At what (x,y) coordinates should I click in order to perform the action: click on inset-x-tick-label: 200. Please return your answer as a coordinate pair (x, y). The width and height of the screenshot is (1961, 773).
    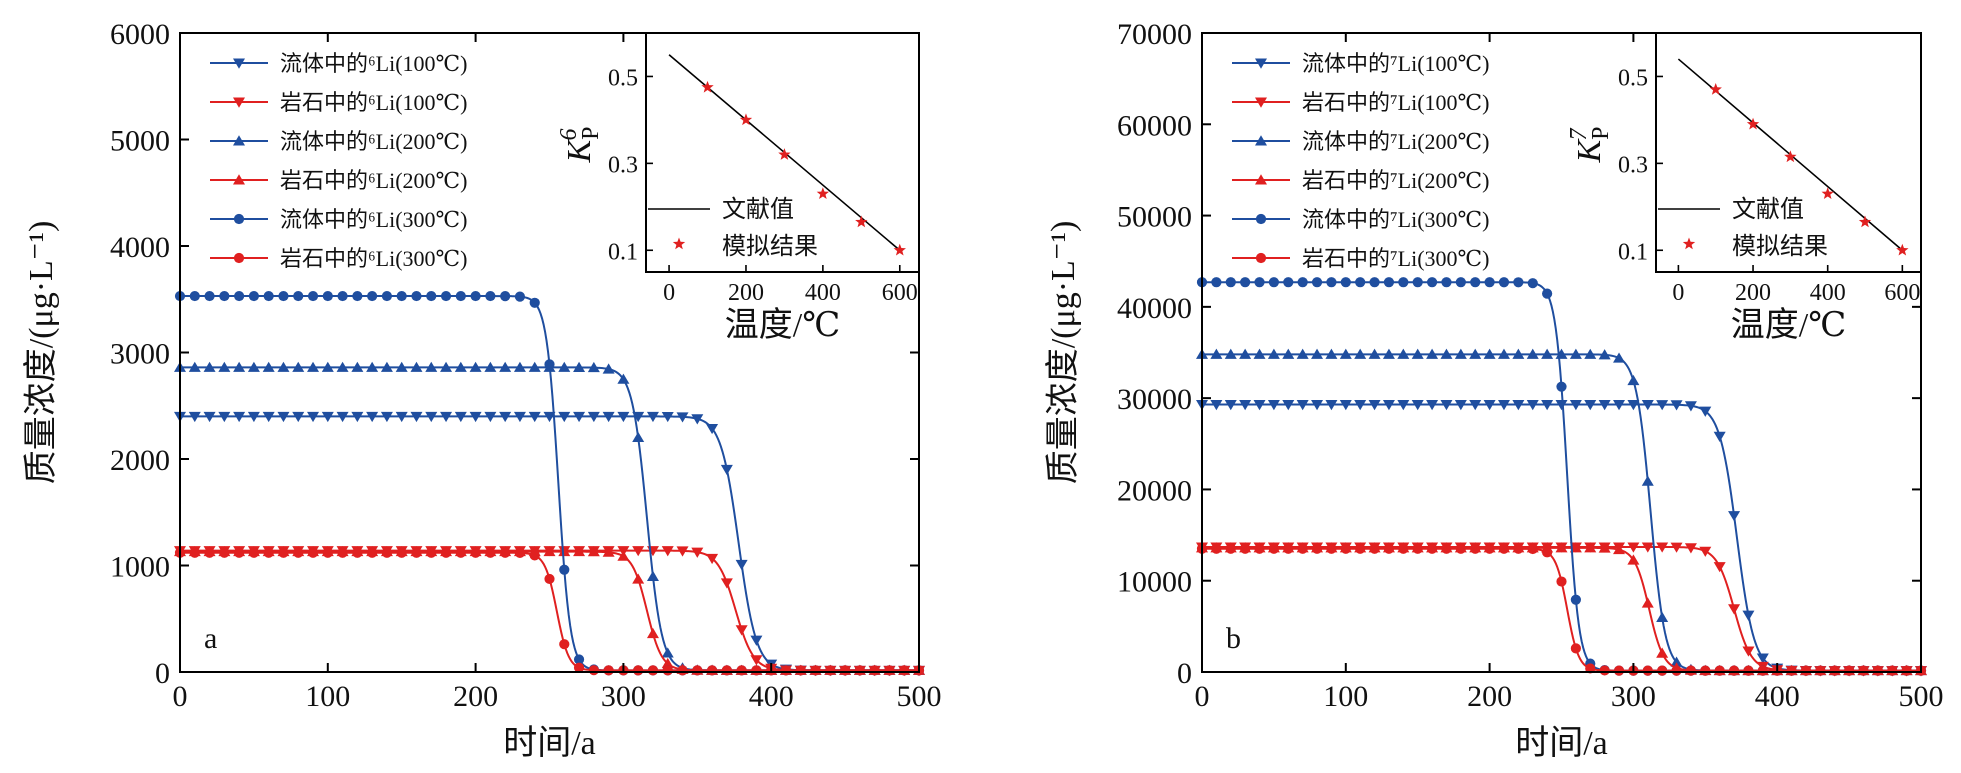
    Looking at the image, I should click on (746, 293).